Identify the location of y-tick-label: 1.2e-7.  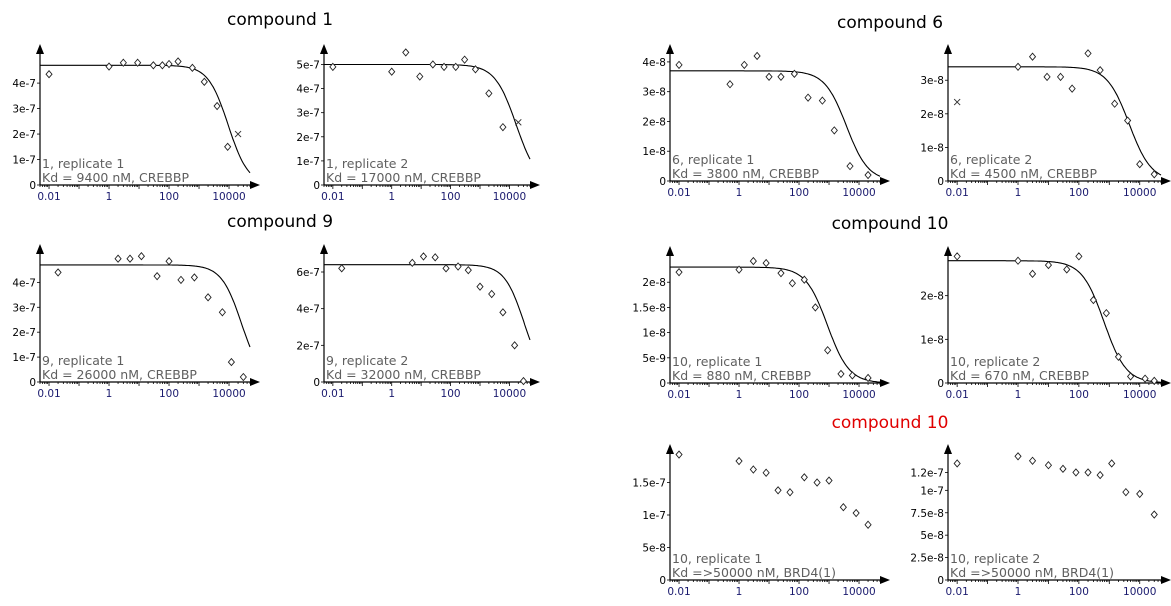
(927, 473).